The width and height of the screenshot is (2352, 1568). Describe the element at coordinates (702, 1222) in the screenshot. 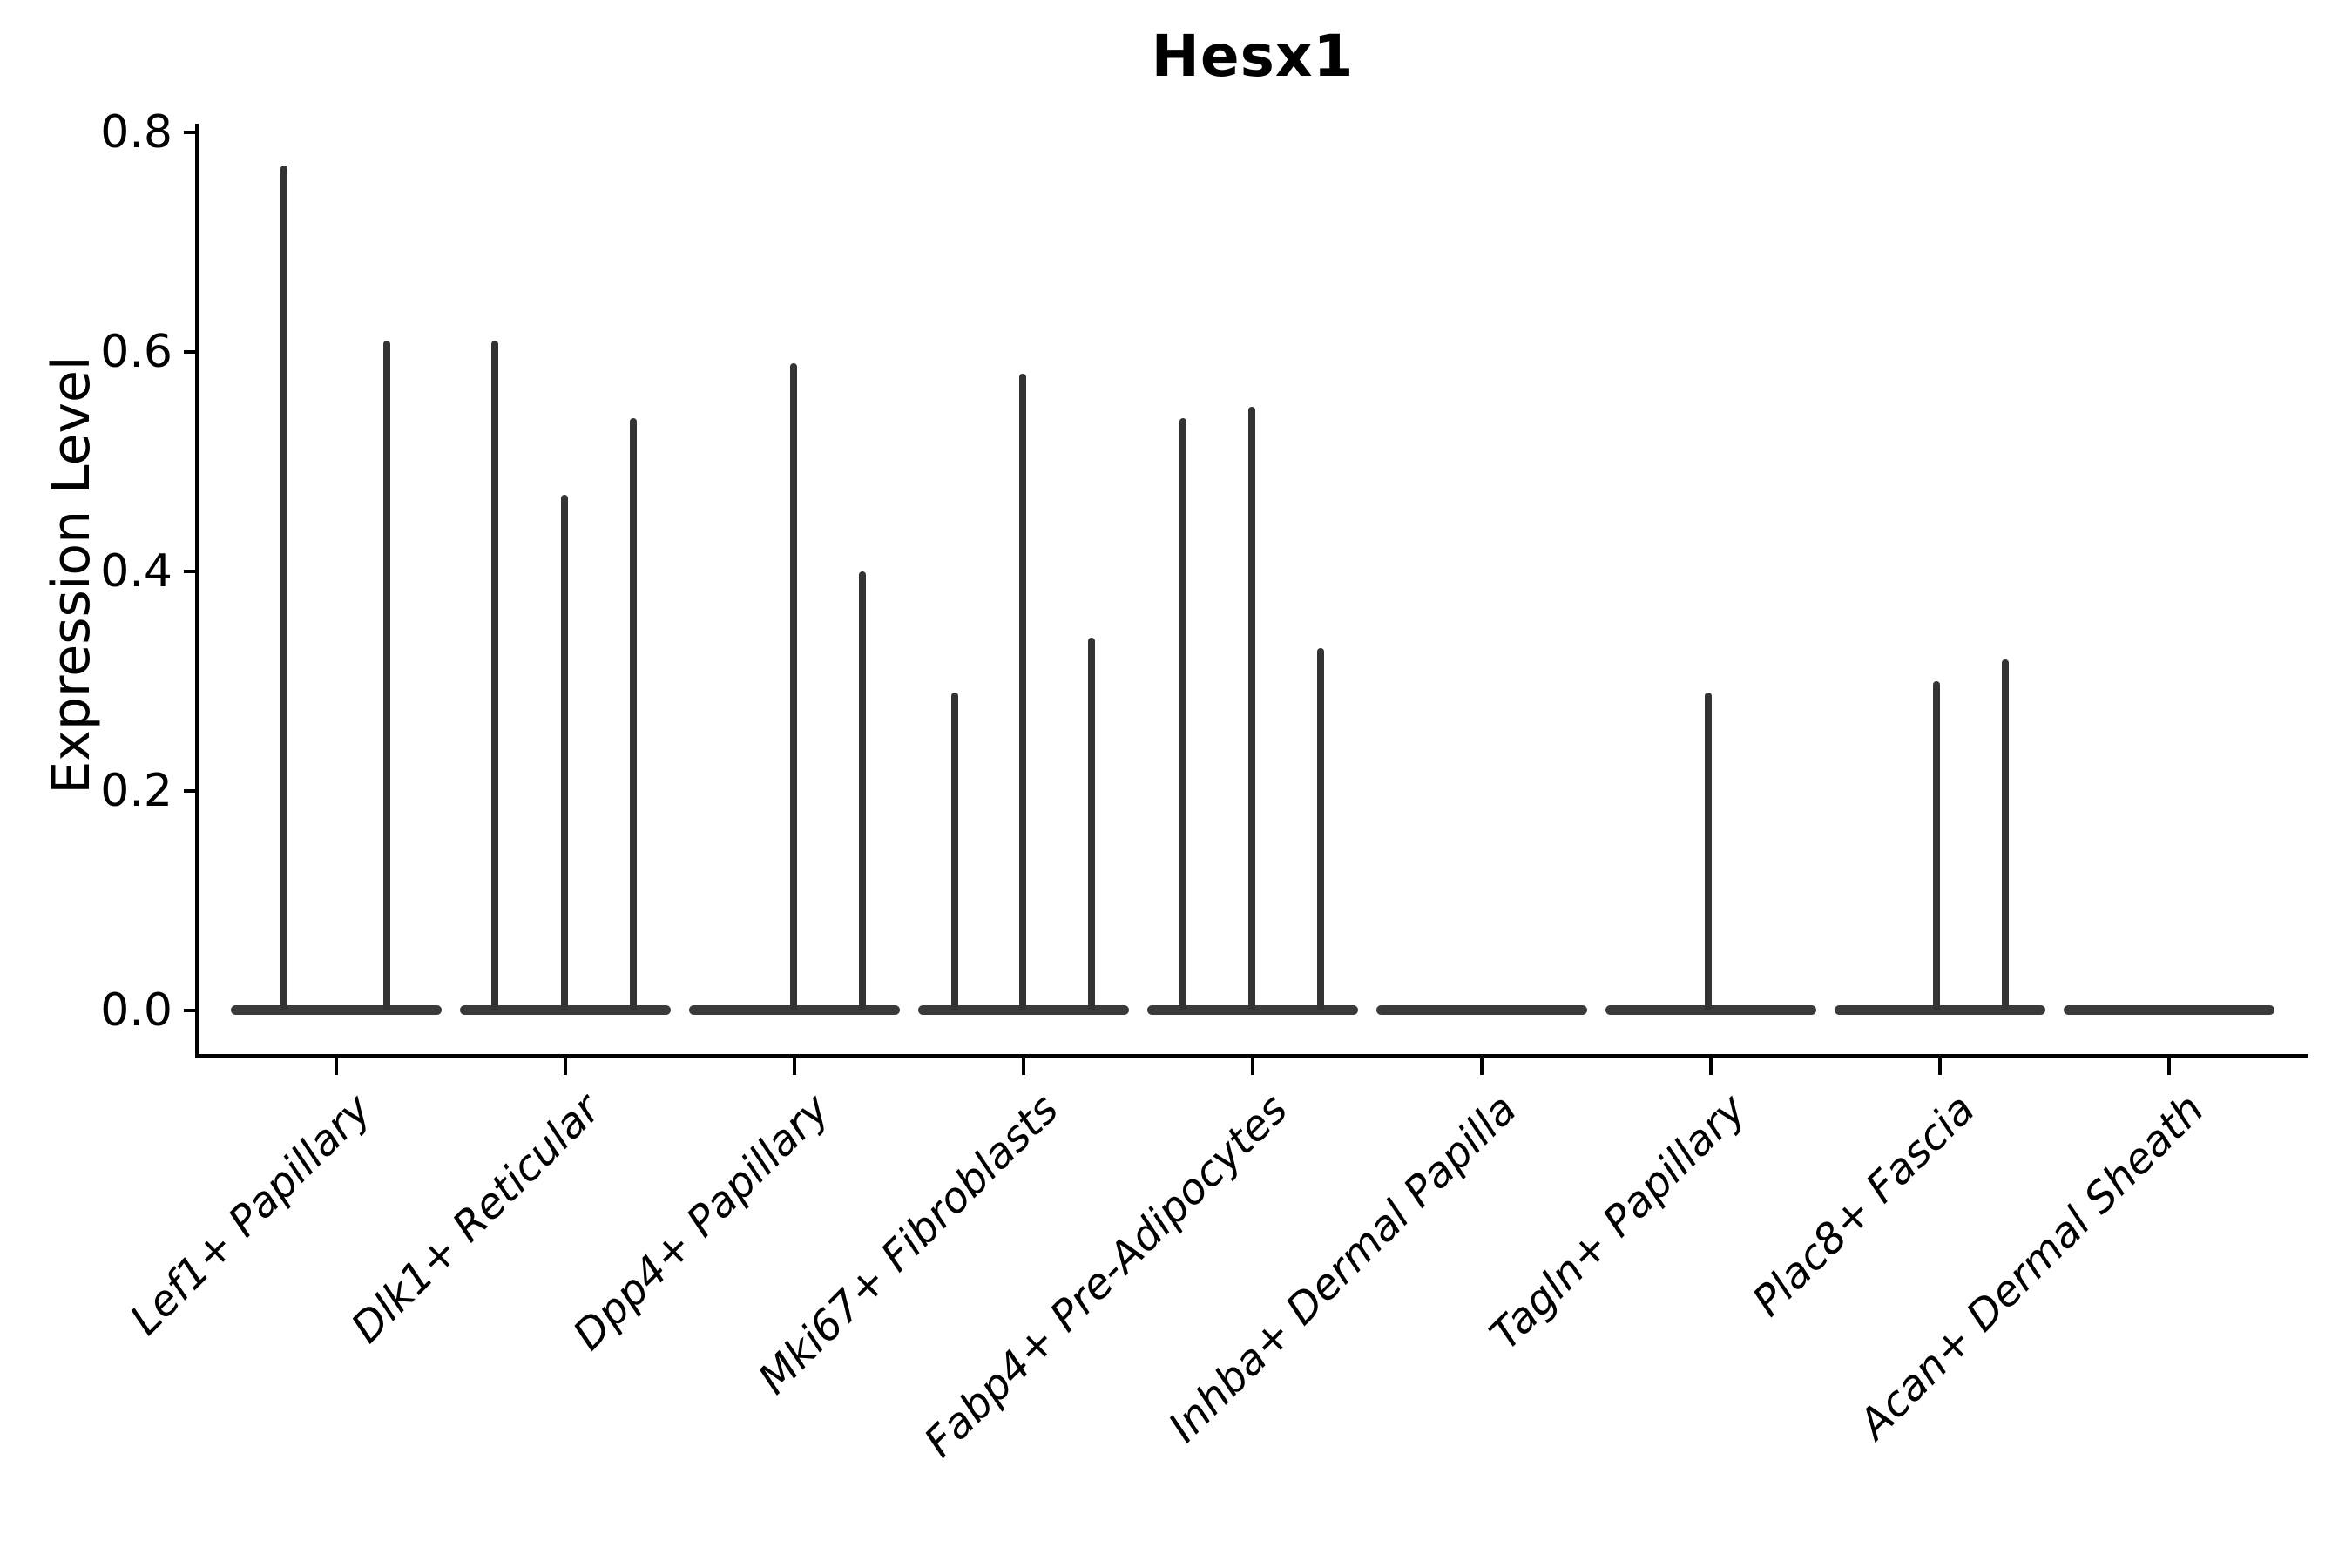

I see `x-tick-label: Dpp4+ Papillary` at that location.